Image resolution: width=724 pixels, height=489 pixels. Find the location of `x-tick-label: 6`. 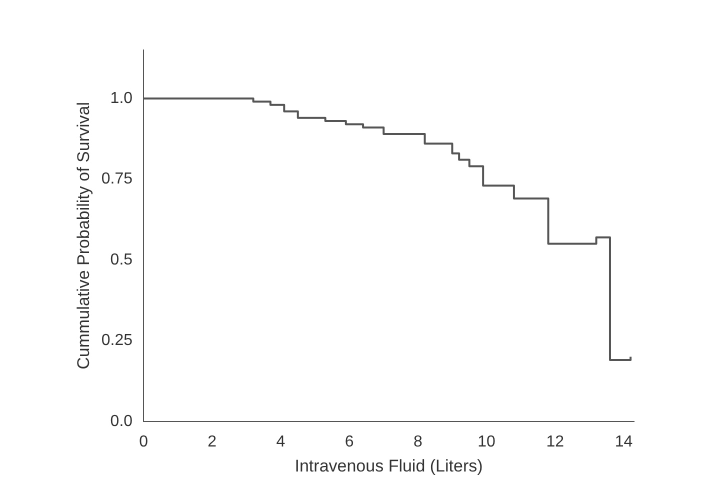

x-tick-label: 6 is located at coordinates (349, 441).